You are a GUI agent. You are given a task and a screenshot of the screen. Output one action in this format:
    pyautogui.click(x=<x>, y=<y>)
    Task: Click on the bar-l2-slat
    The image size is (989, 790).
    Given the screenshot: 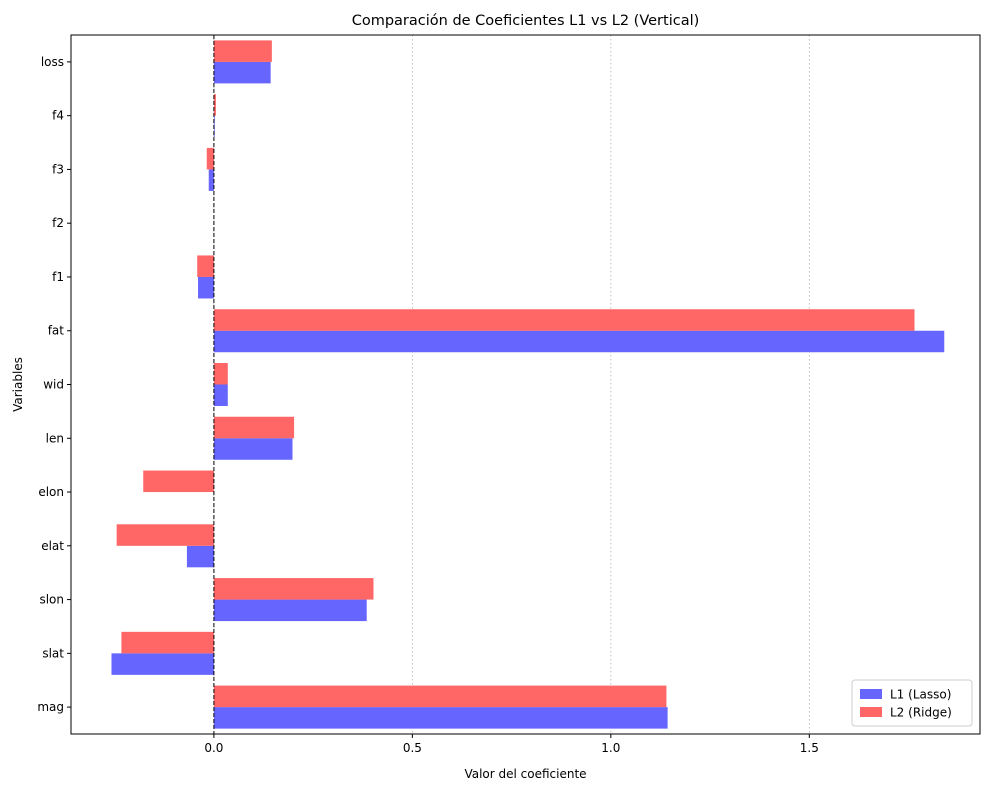 What is the action you would take?
    pyautogui.click(x=167, y=642)
    